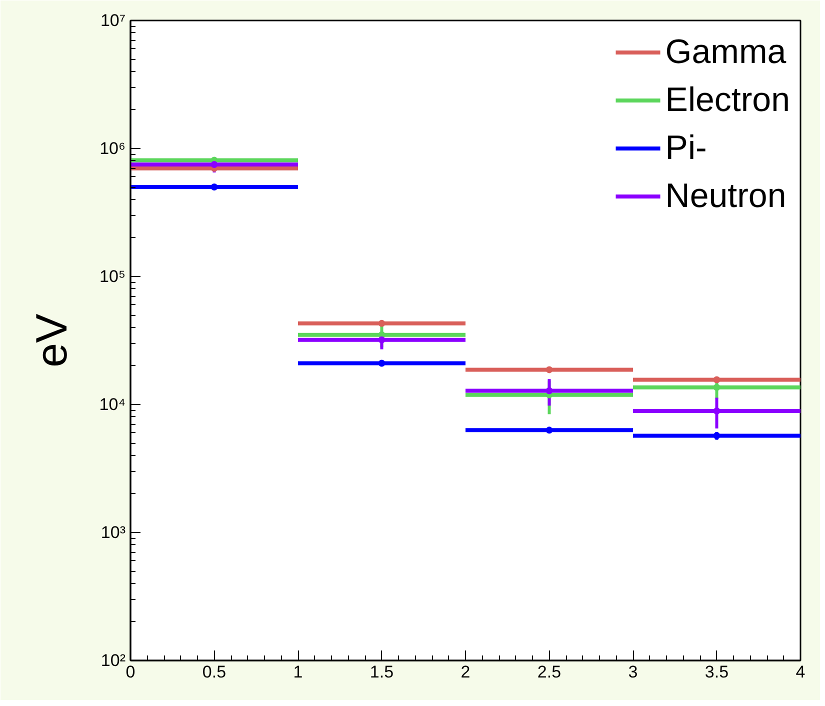  Describe the element at coordinates (725, 52) in the screenshot. I see `legend-label: Gamma` at that location.